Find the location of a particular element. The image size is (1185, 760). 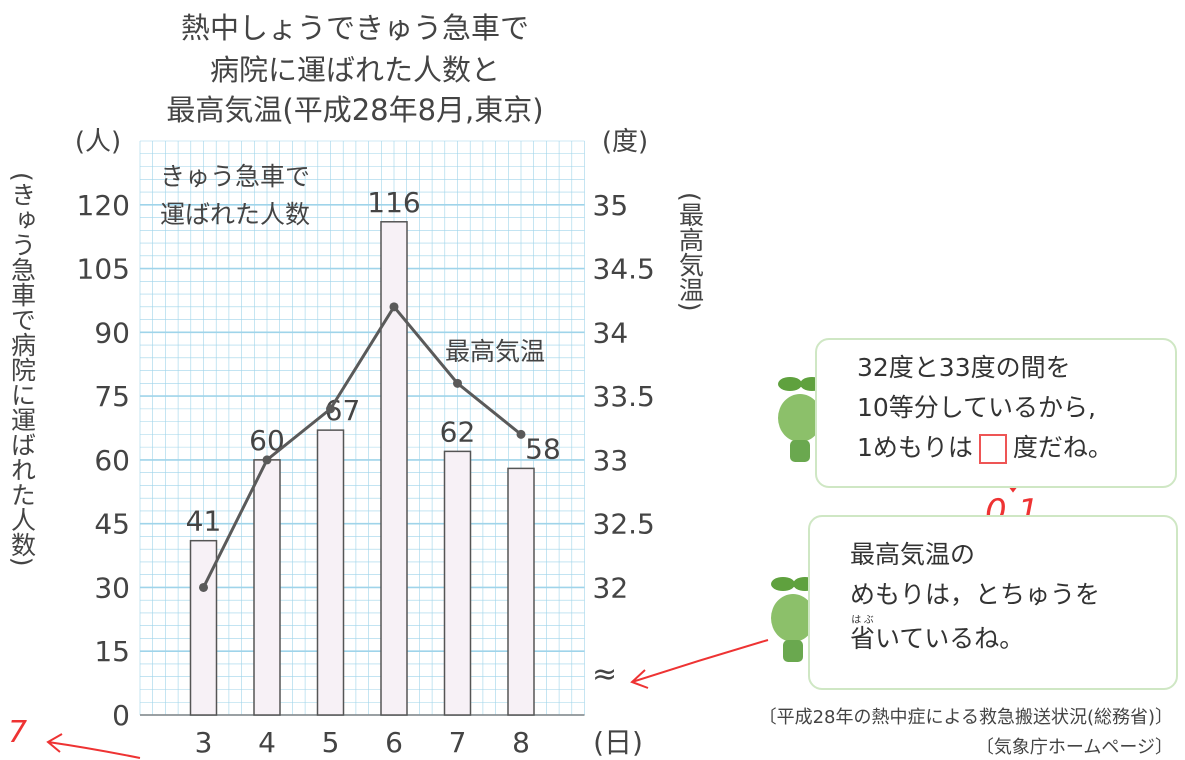

x-tick-label: 6 is located at coordinates (394, 742).